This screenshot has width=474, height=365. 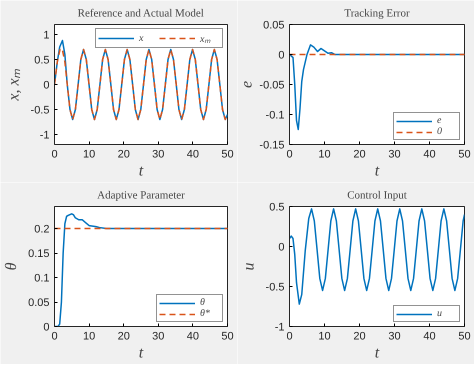 What do you see at coordinates (439, 120) in the screenshot?
I see `legend-label: e` at bounding box center [439, 120].